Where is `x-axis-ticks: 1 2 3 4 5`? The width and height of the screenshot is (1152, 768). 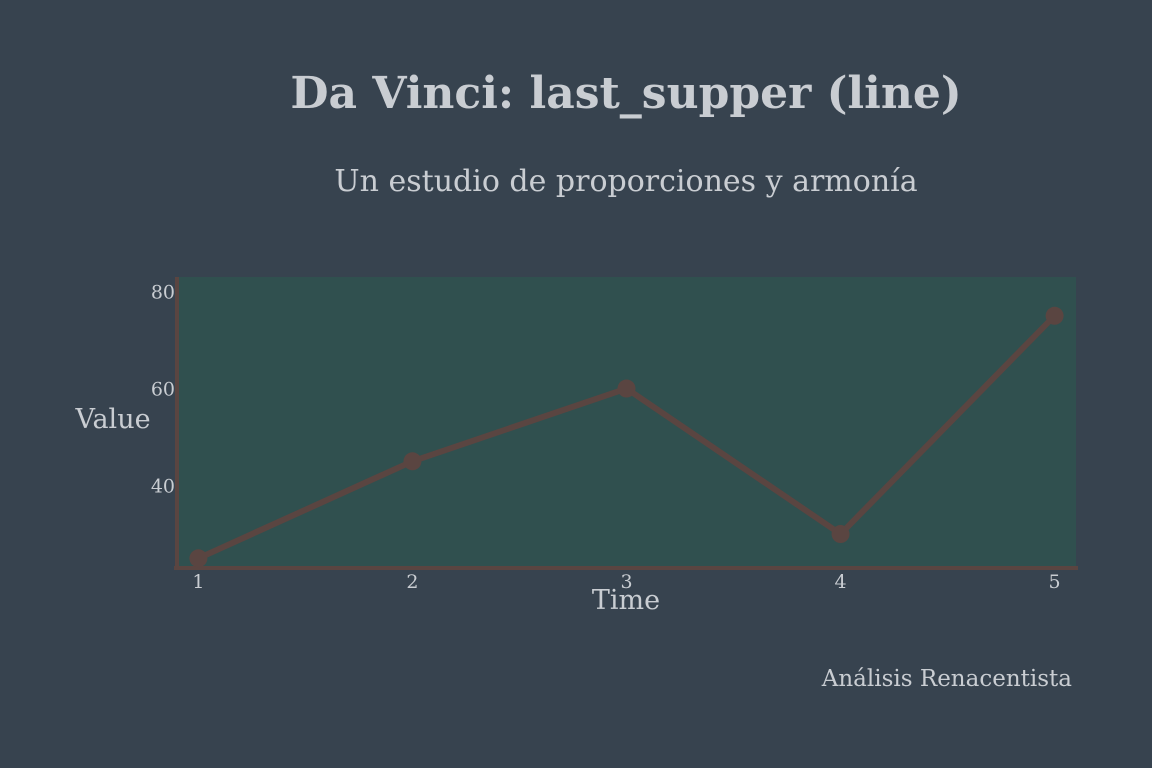 x-axis-ticks: 1 2 3 4 5 is located at coordinates (626, 582).